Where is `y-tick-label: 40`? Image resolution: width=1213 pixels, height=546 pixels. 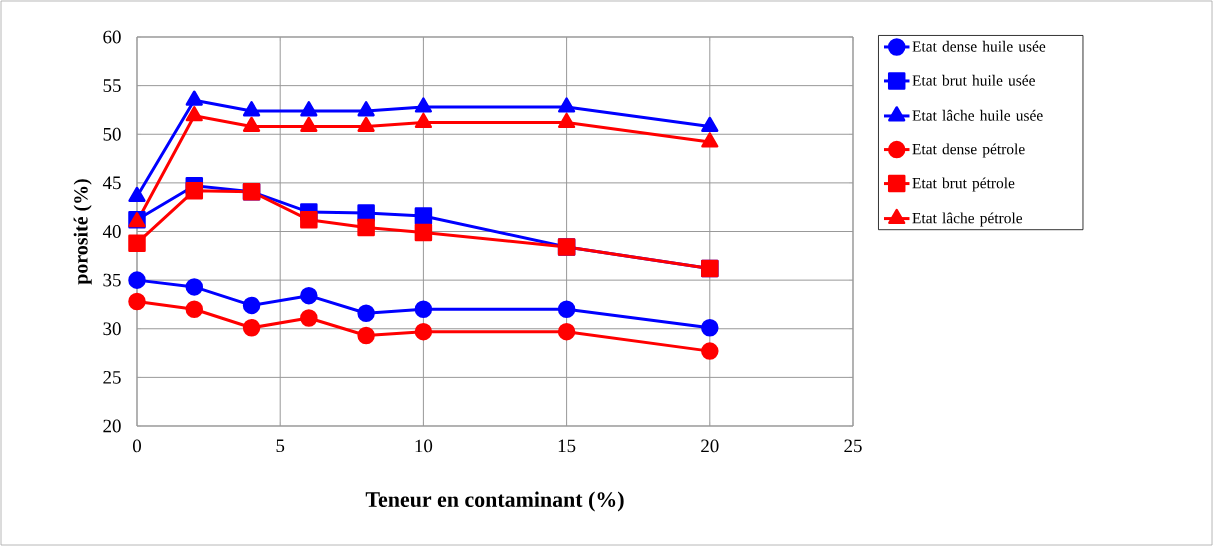 y-tick-label: 40 is located at coordinates (111, 231).